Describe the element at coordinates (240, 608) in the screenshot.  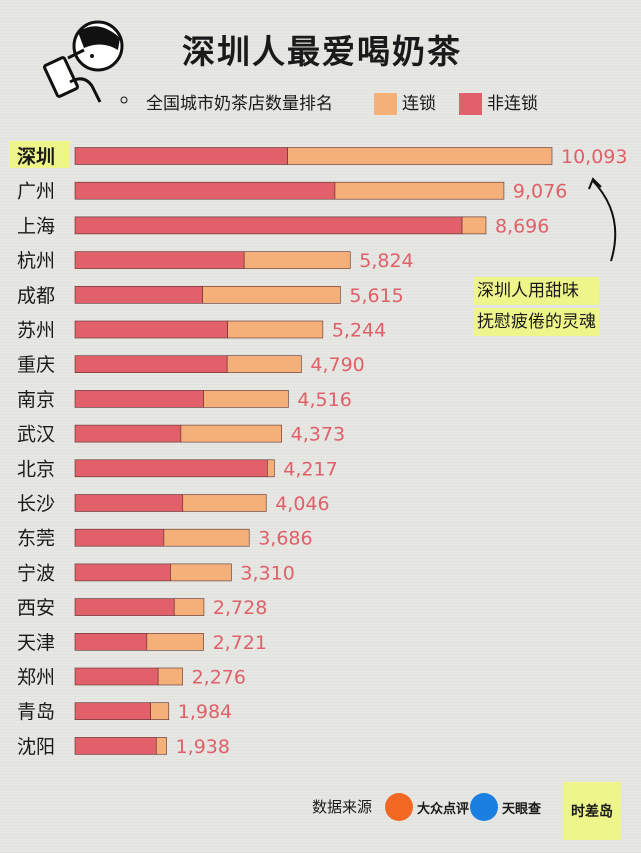
I see `value-label: 2,728` at that location.